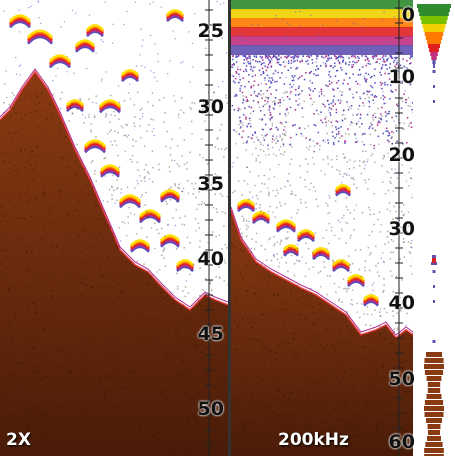 This screenshot has height=456, width=455. I want to click on flasher-graphic, so click(434, 230).